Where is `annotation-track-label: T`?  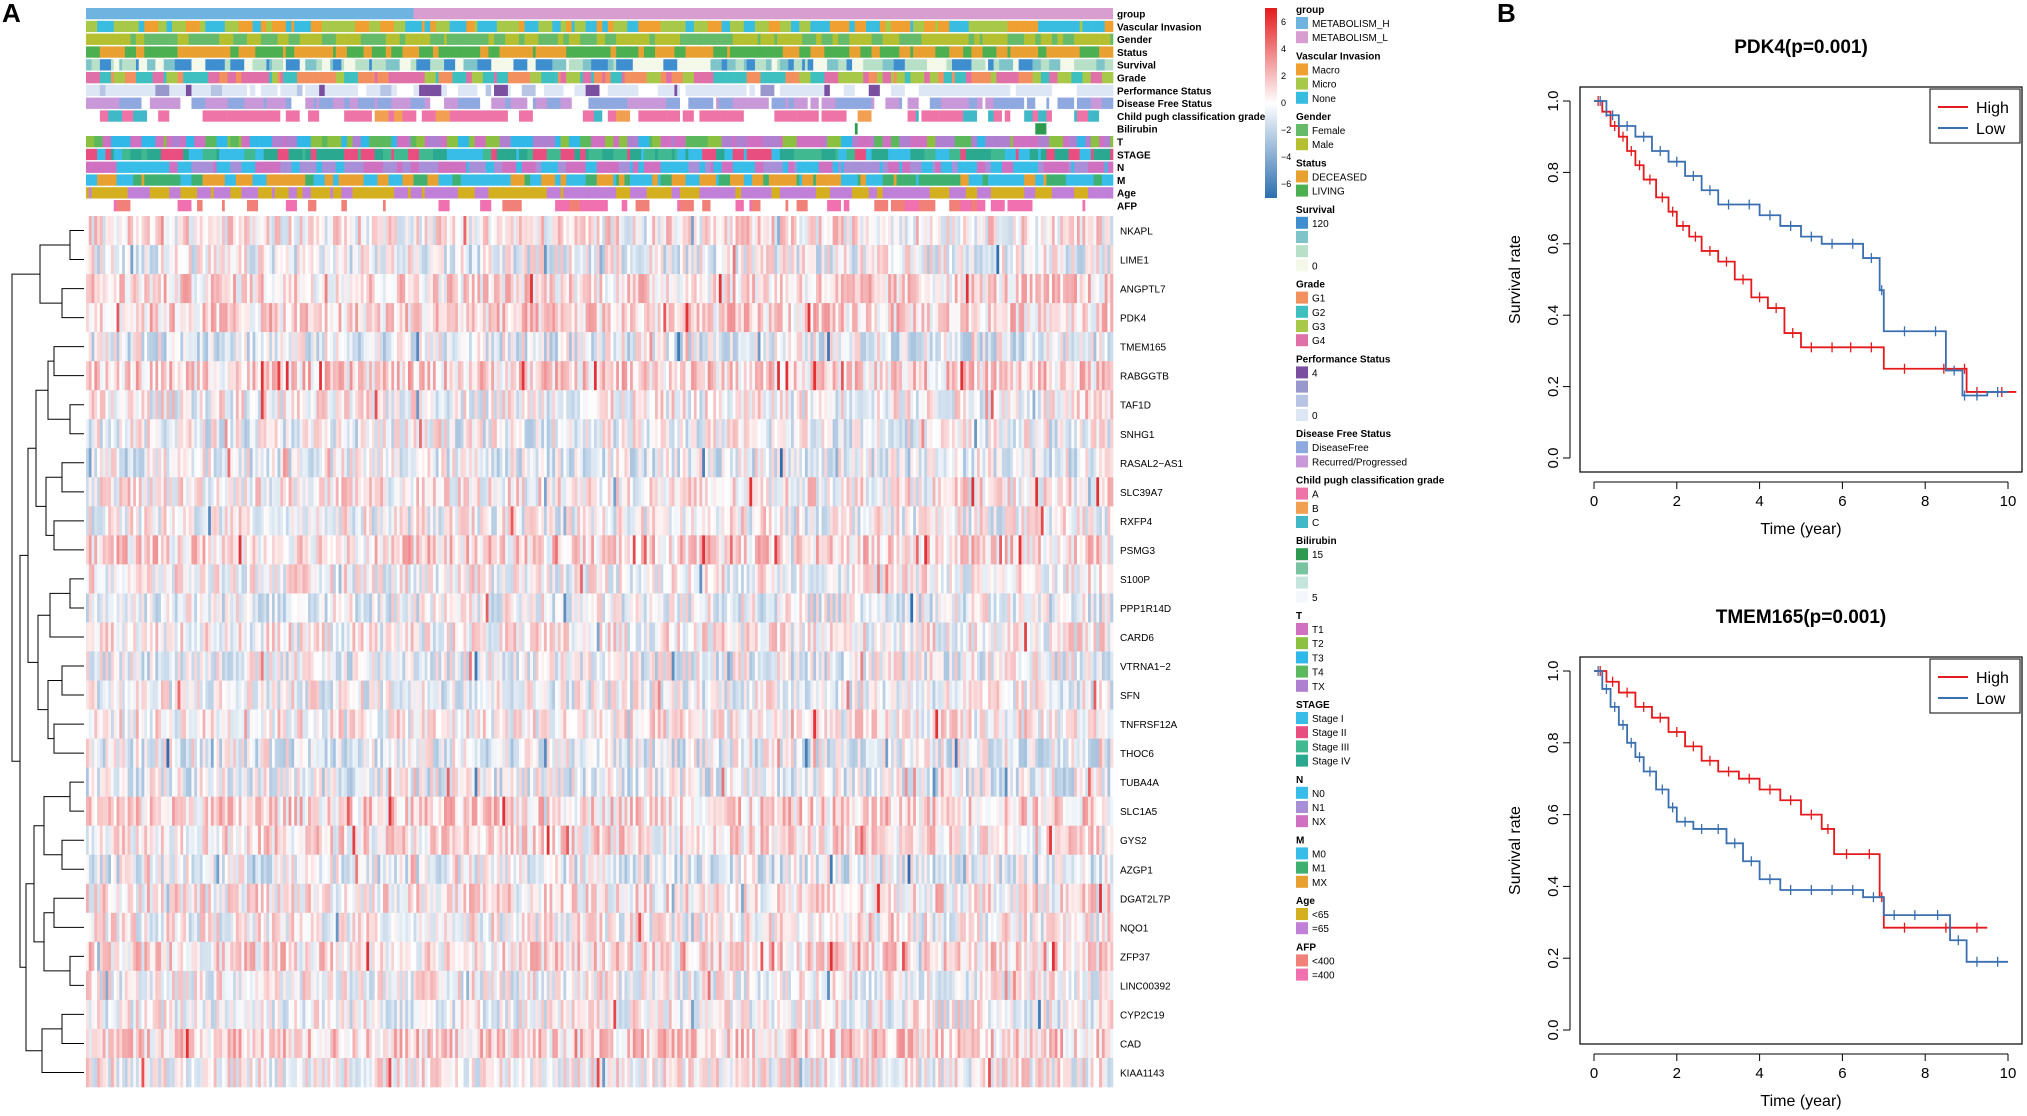 annotation-track-label: T is located at coordinates (1120, 143).